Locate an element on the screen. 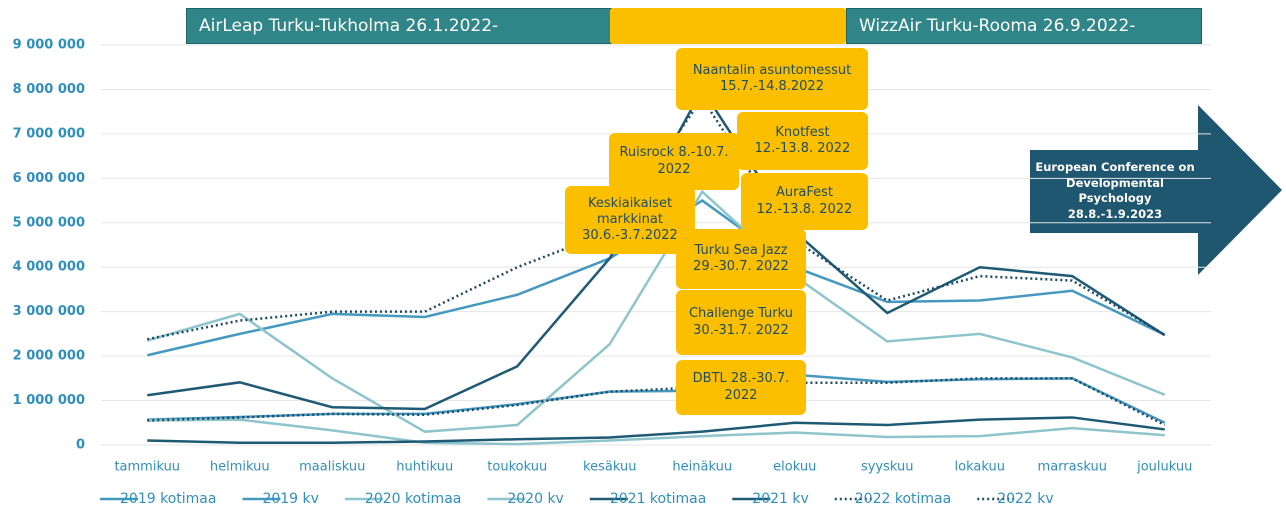 The width and height of the screenshot is (1286, 510). legend-label: 2021 kv is located at coordinates (780, 499).